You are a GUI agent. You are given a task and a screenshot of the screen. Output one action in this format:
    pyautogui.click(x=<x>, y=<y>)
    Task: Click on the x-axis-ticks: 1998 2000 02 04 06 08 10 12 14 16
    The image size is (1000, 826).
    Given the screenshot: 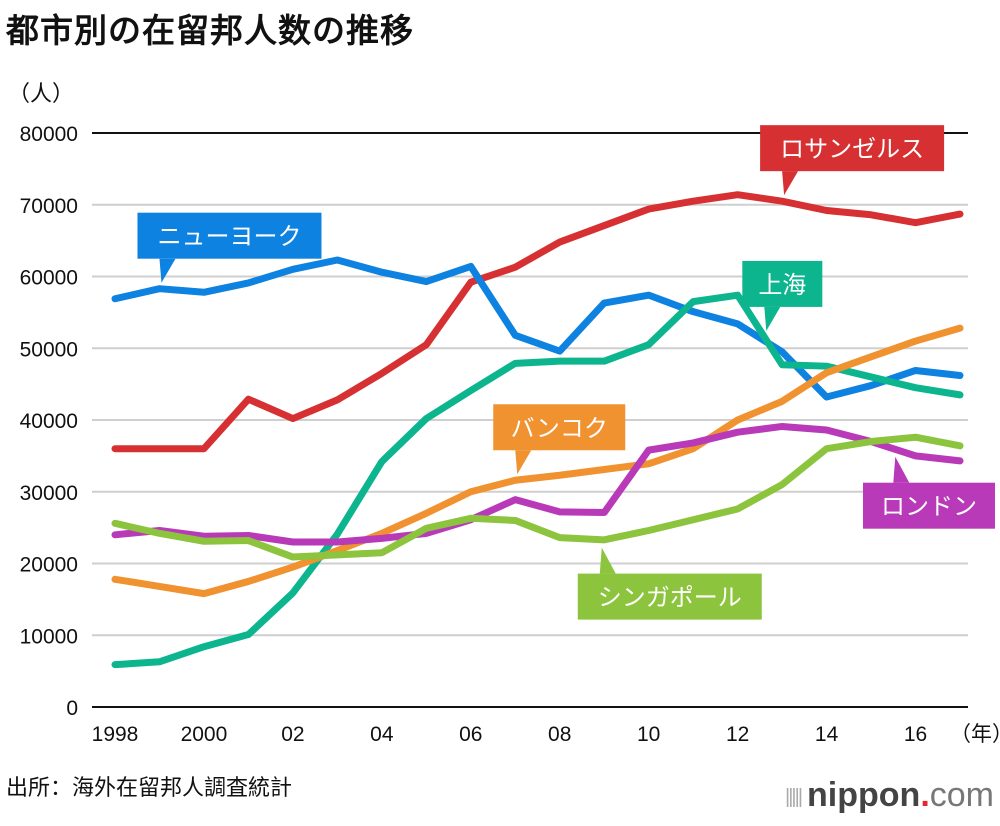 What is the action you would take?
    pyautogui.click(x=510, y=734)
    